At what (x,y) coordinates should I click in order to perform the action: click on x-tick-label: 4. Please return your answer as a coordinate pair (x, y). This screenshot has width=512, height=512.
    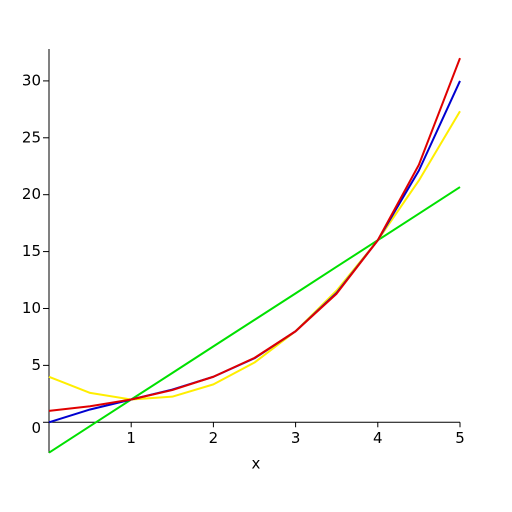
    Looking at the image, I should click on (378, 438).